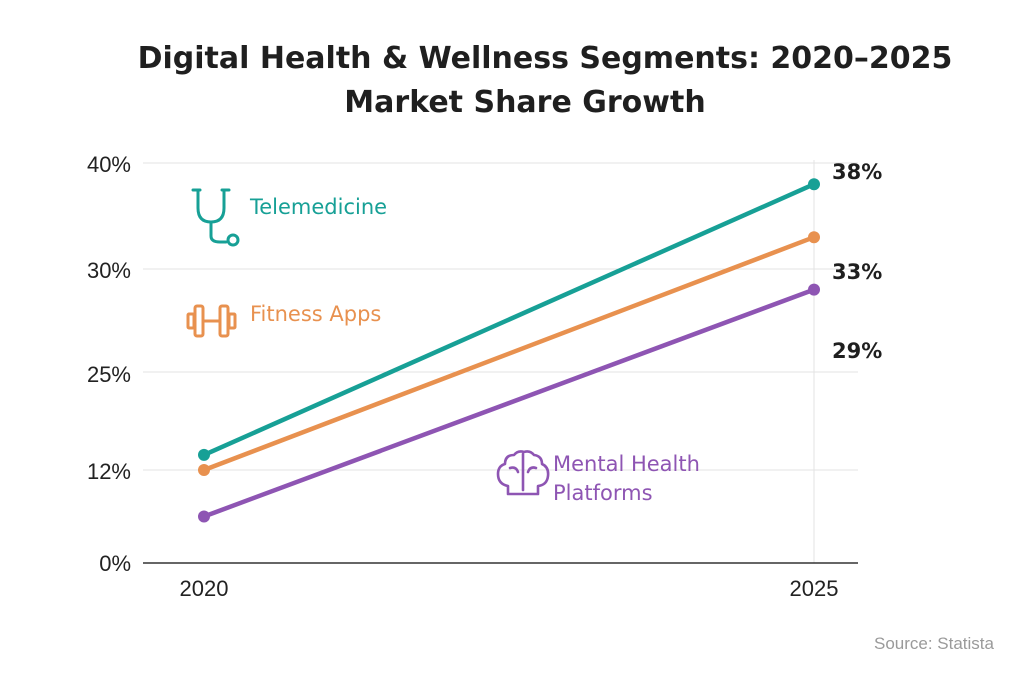 This screenshot has width=1024, height=683. What do you see at coordinates (315, 314) in the screenshot?
I see `series-name-fitness-apps: Fitness Apps` at bounding box center [315, 314].